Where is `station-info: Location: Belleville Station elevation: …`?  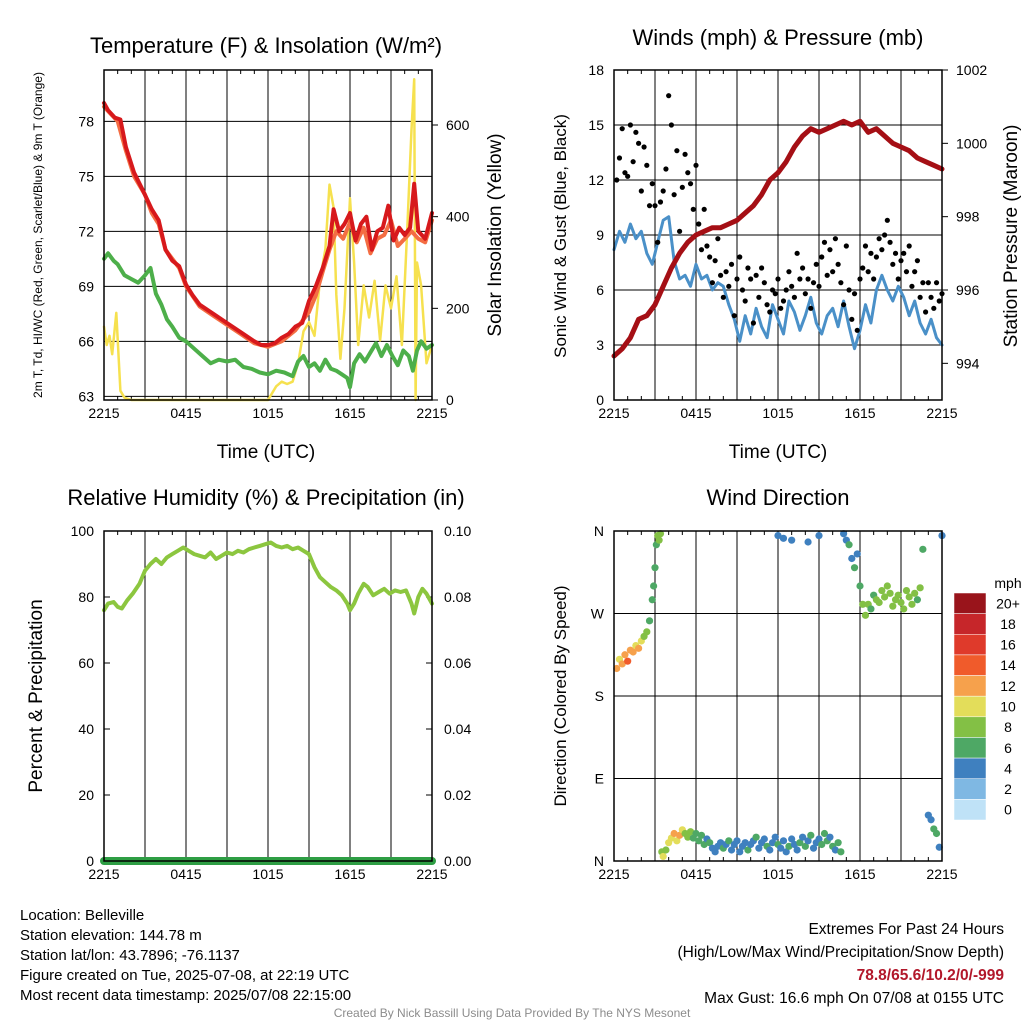
station-info: Location: Belleville Station elevation: … is located at coordinates (185, 956).